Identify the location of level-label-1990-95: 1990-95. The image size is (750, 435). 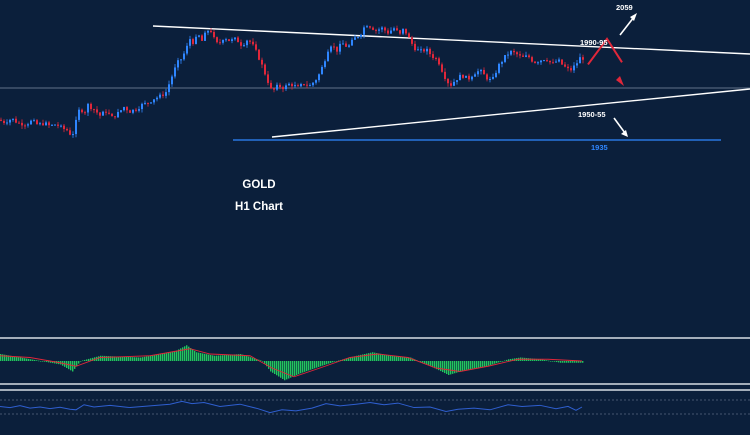
(594, 42).